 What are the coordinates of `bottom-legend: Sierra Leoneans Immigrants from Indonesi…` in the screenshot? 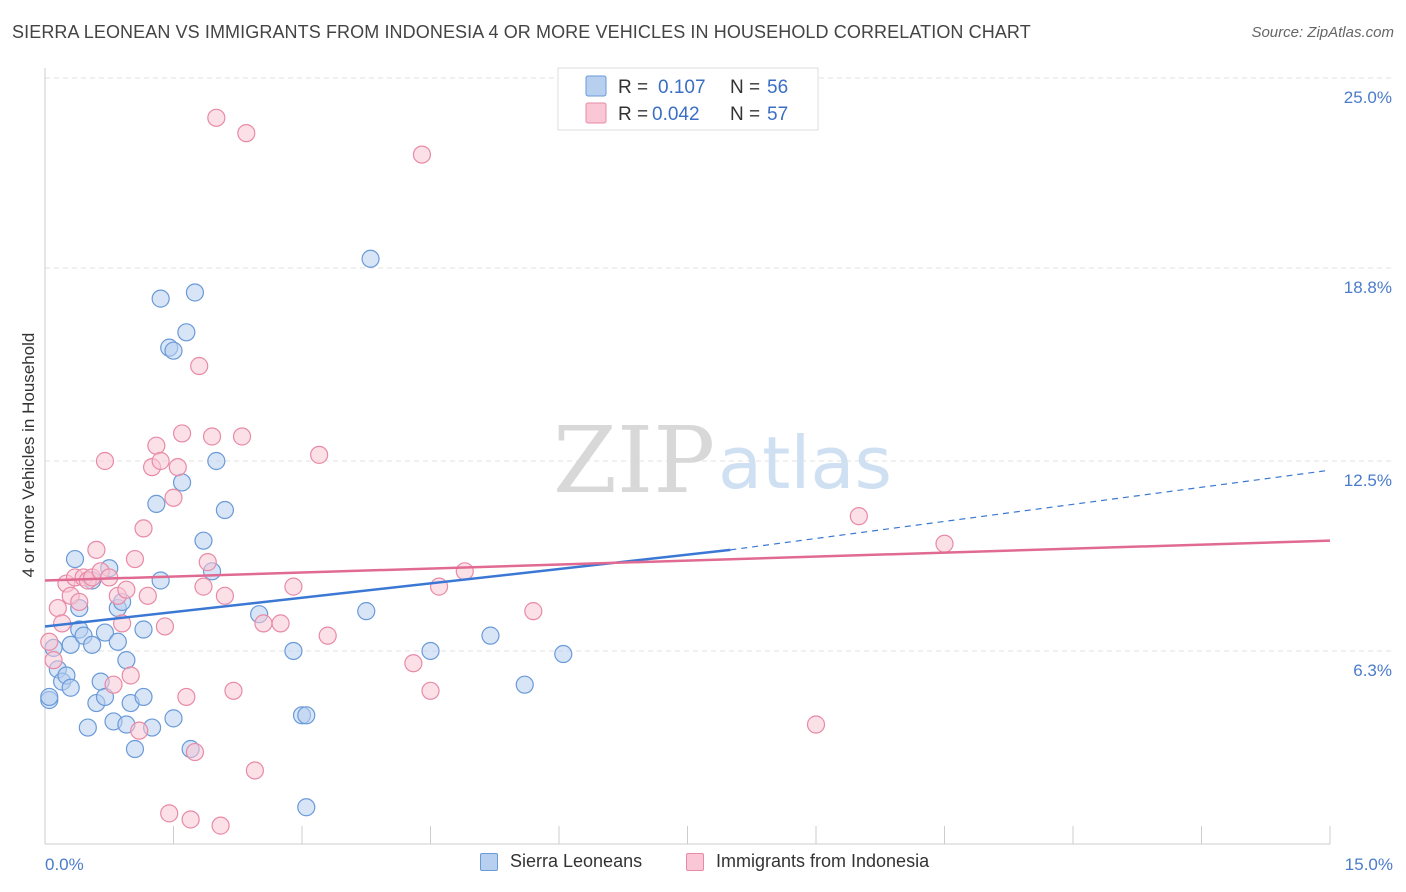 It's located at (703, 865).